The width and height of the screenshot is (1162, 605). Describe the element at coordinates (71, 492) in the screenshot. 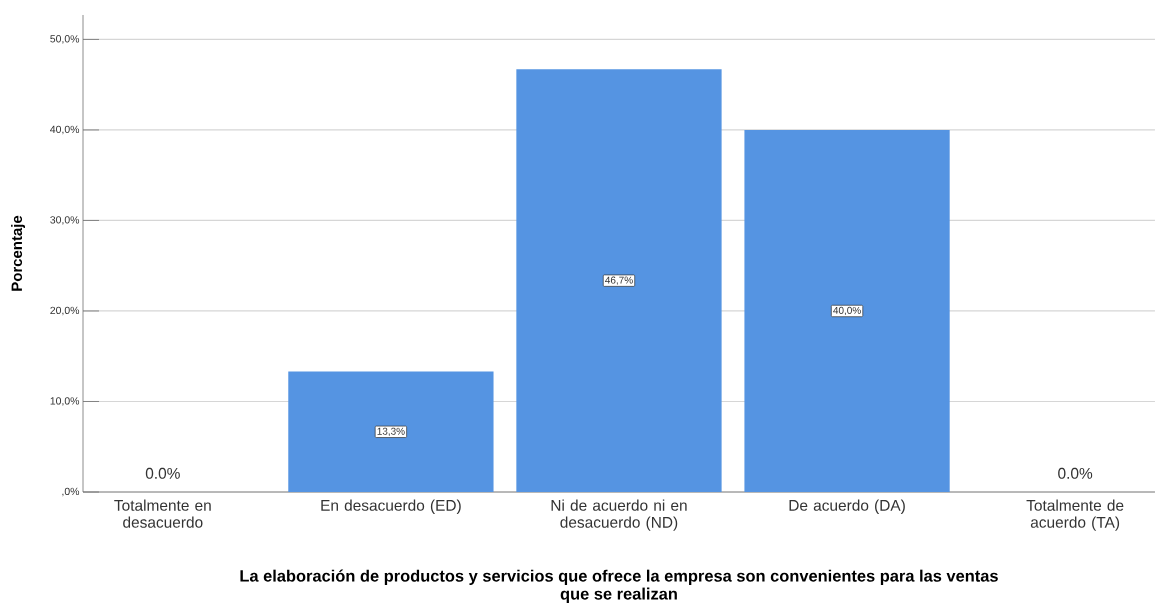

I see `y-tick-label: ,0%` at that location.